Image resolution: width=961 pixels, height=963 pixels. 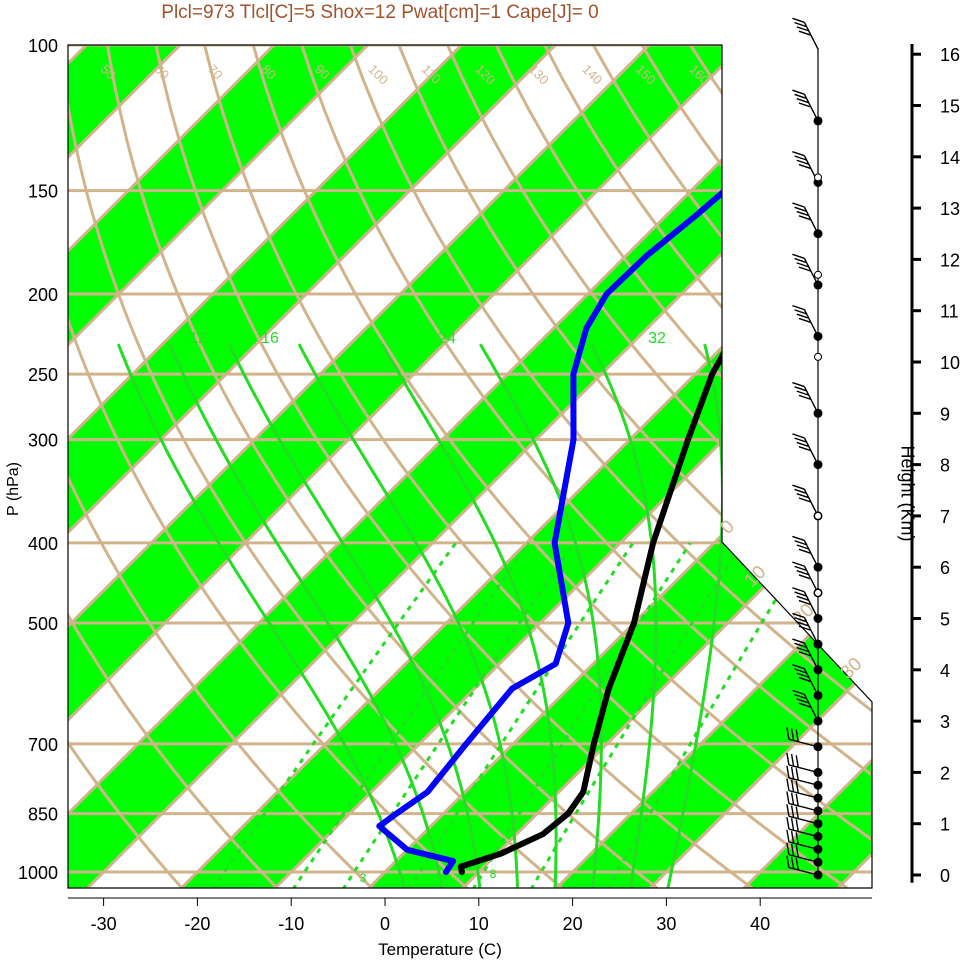 What do you see at coordinates (950, 158) in the screenshot?
I see `height-tick-label: 14` at bounding box center [950, 158].